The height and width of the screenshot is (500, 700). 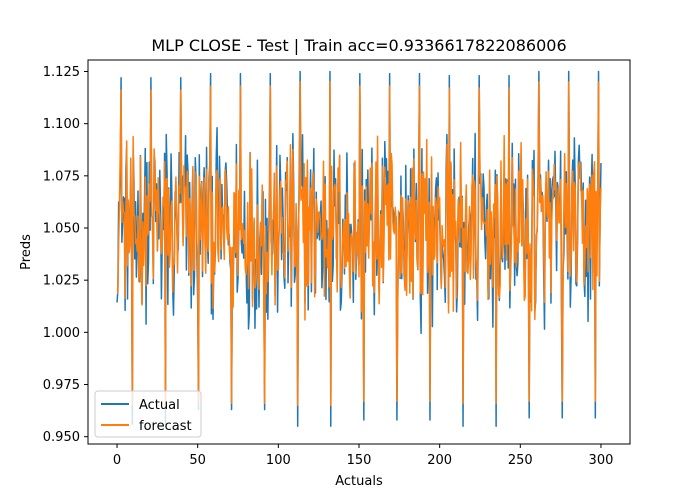 What do you see at coordinates (61, 124) in the screenshot?
I see `y-tick-label: 1.100` at bounding box center [61, 124].